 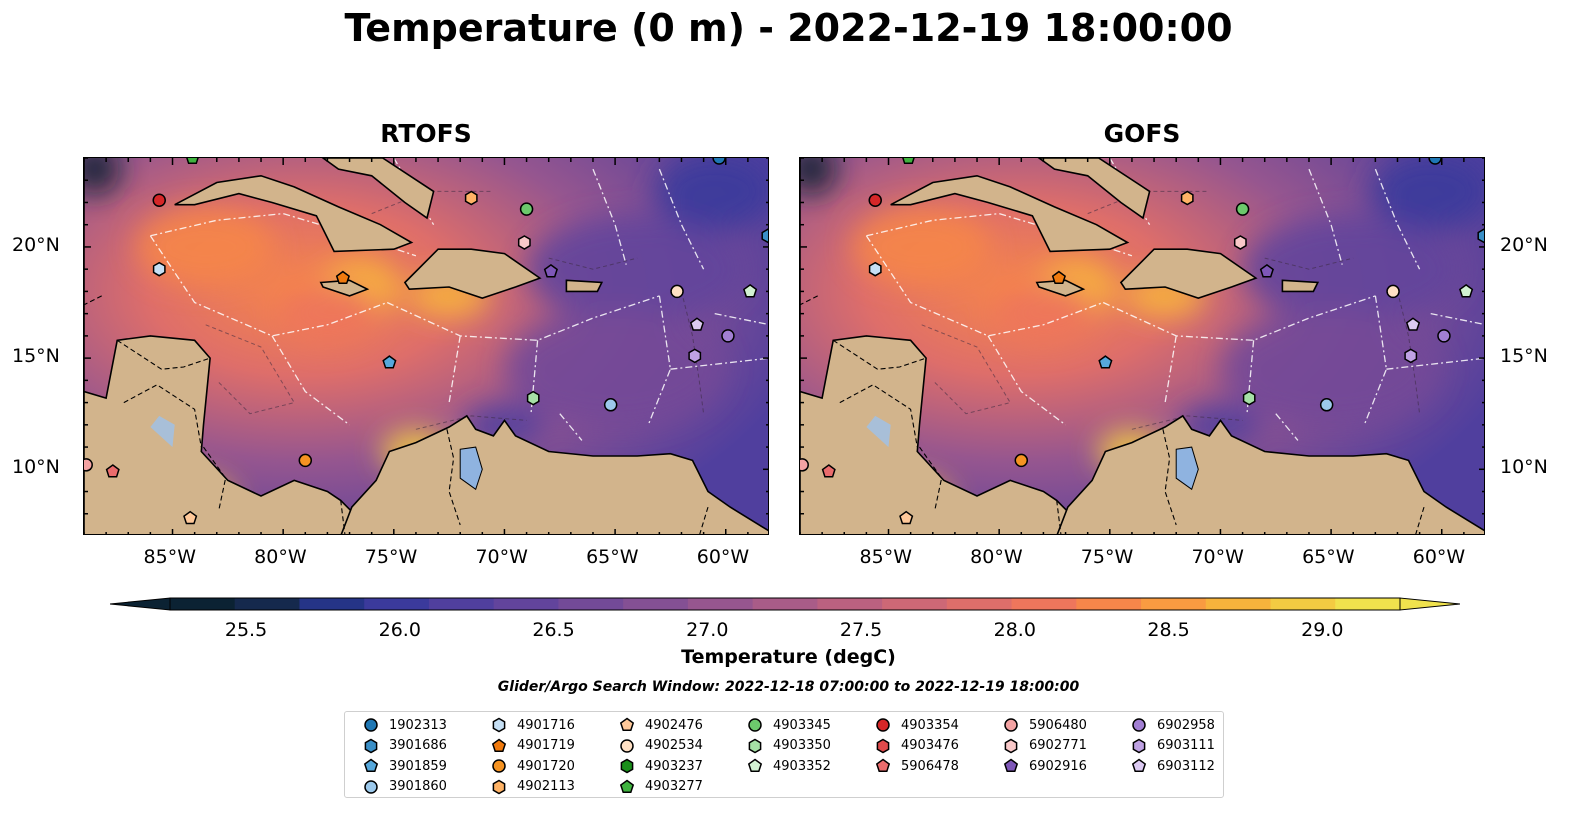 I want to click on legend-item: 4903354, so click(x=917, y=725).